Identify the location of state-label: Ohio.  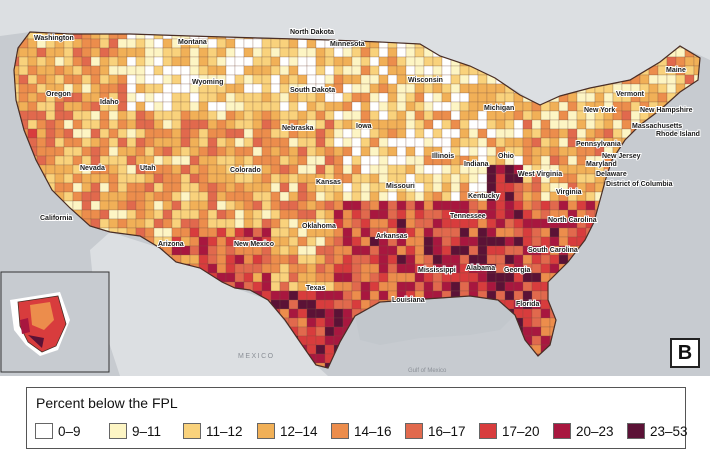
(506, 156).